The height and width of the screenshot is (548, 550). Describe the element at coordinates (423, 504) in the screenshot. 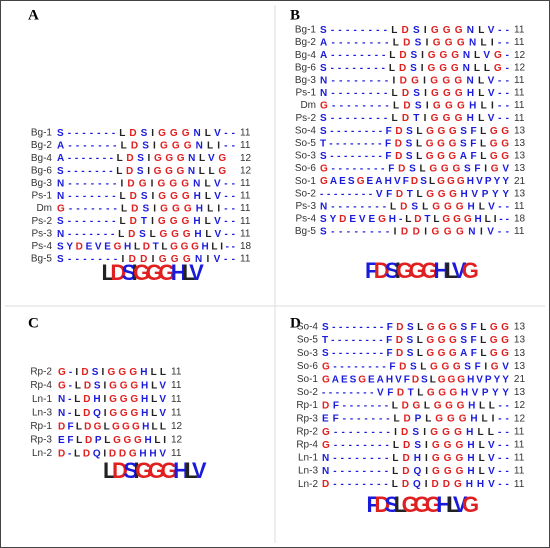

I see `sequence-logo: FDSLGGGHLVG` at that location.